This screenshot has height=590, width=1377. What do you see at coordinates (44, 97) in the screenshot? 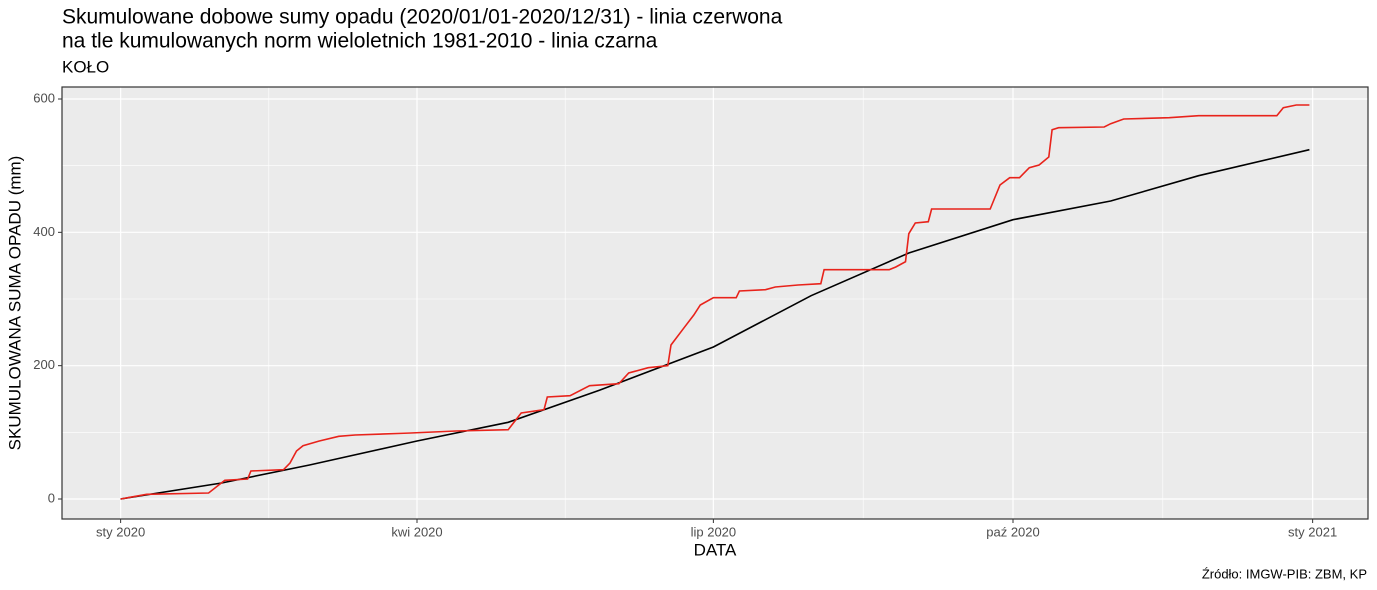
I see `y-tick-label: 600` at bounding box center [44, 97].